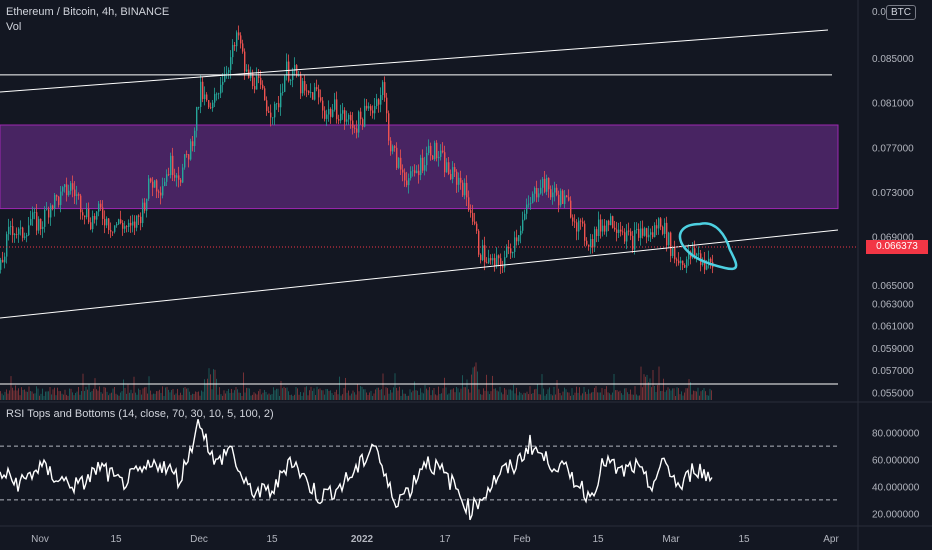  Describe the element at coordinates (893, 304) in the screenshot. I see `price-label: 0.063000` at that location.